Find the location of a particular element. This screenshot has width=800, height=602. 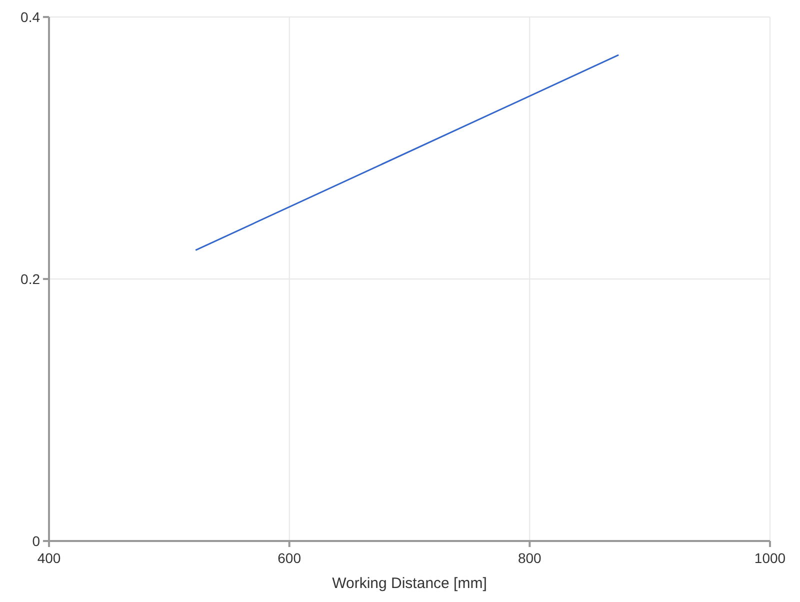

x-tick-label: 600 is located at coordinates (290, 558).